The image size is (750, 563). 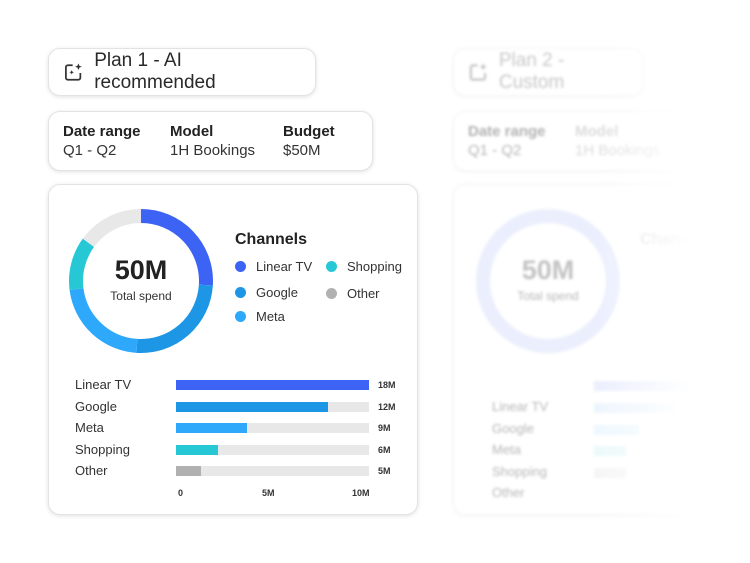 What do you see at coordinates (89, 427) in the screenshot?
I see `bar-label: Meta` at bounding box center [89, 427].